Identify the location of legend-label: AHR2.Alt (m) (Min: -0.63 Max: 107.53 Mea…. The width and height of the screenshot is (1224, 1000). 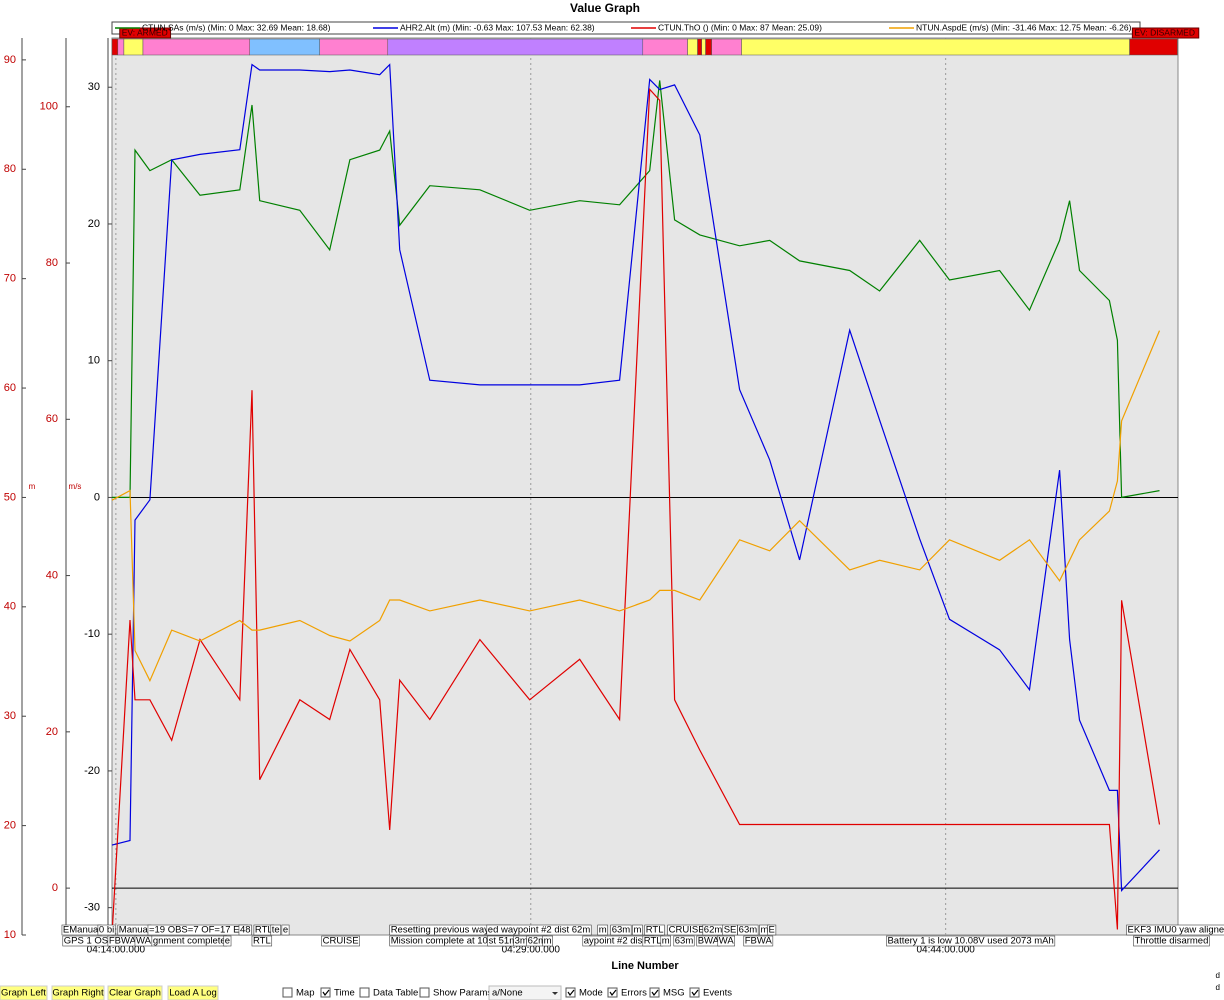
(497, 27).